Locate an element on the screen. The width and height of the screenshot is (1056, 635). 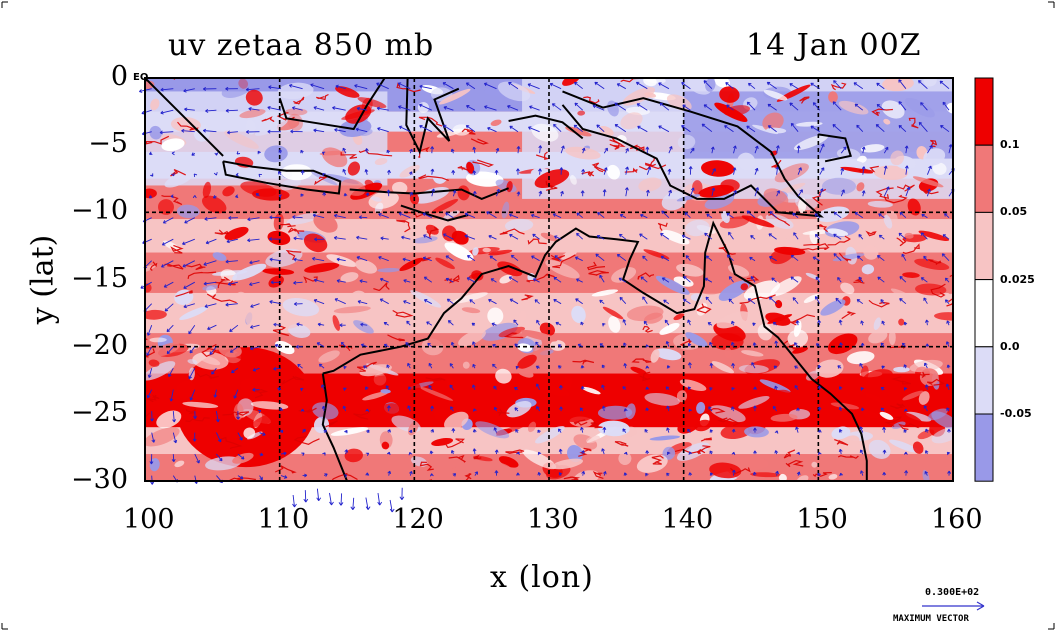
y-tick-label: −30 is located at coordinates (99, 479).